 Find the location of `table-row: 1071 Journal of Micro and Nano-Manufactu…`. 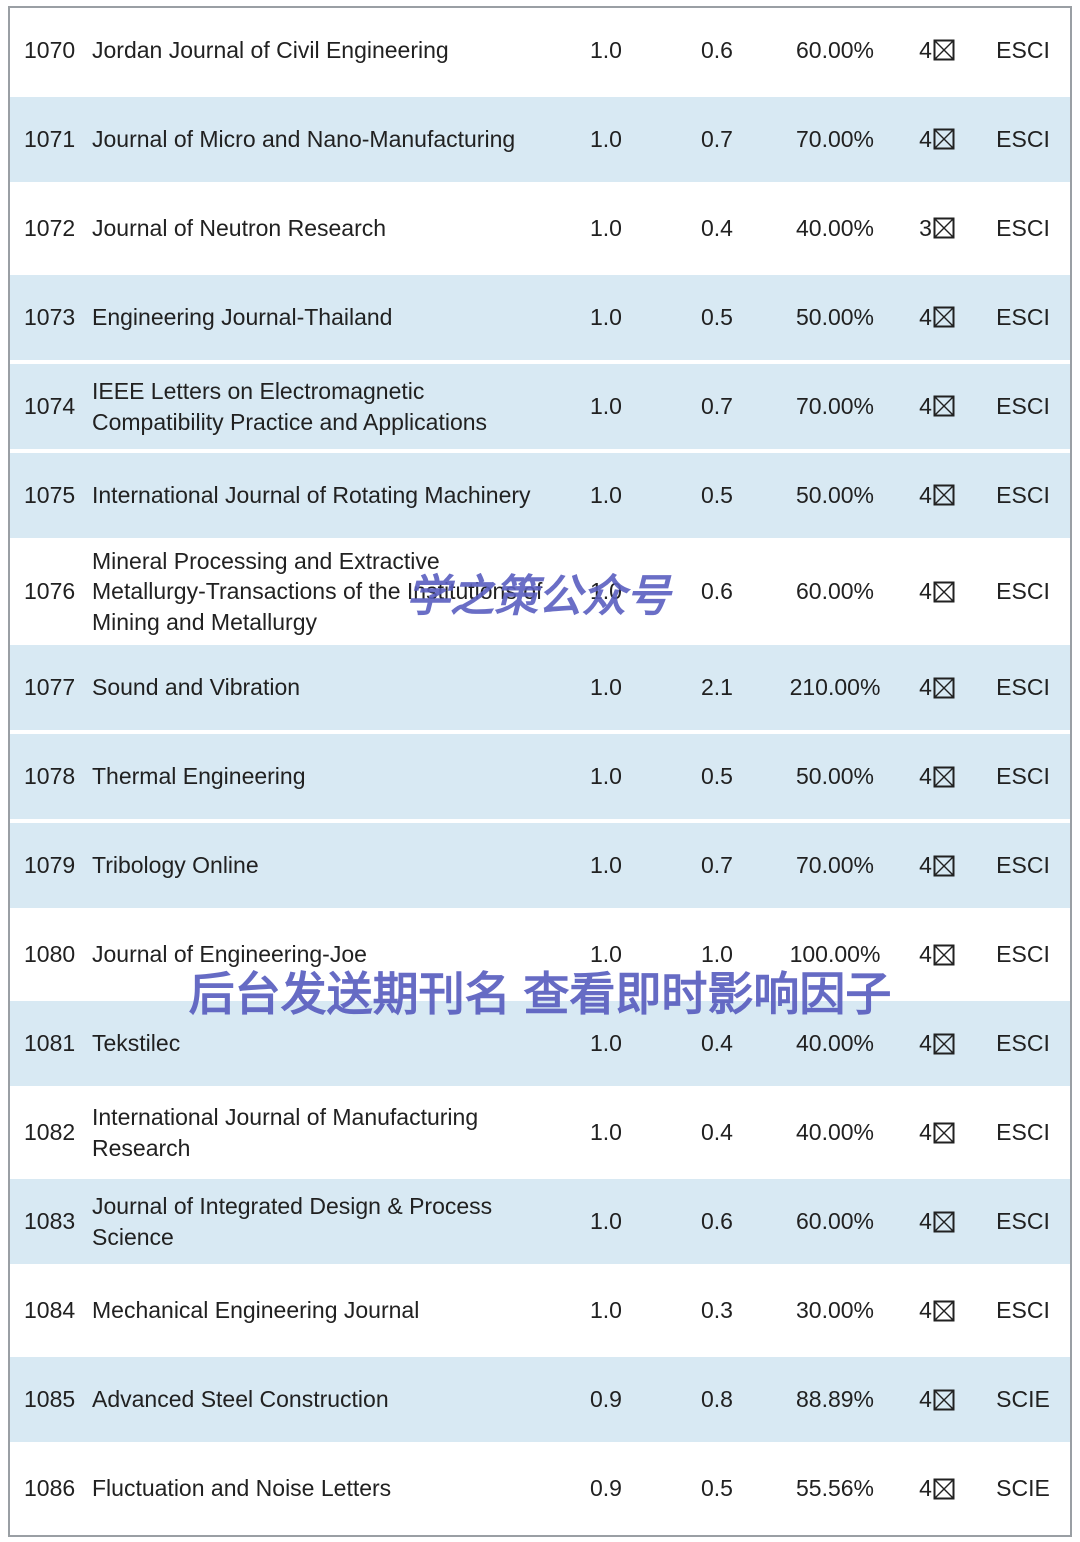

table-row: 1071 Journal of Micro and Nano-Manufactu… is located at coordinates (540, 141).